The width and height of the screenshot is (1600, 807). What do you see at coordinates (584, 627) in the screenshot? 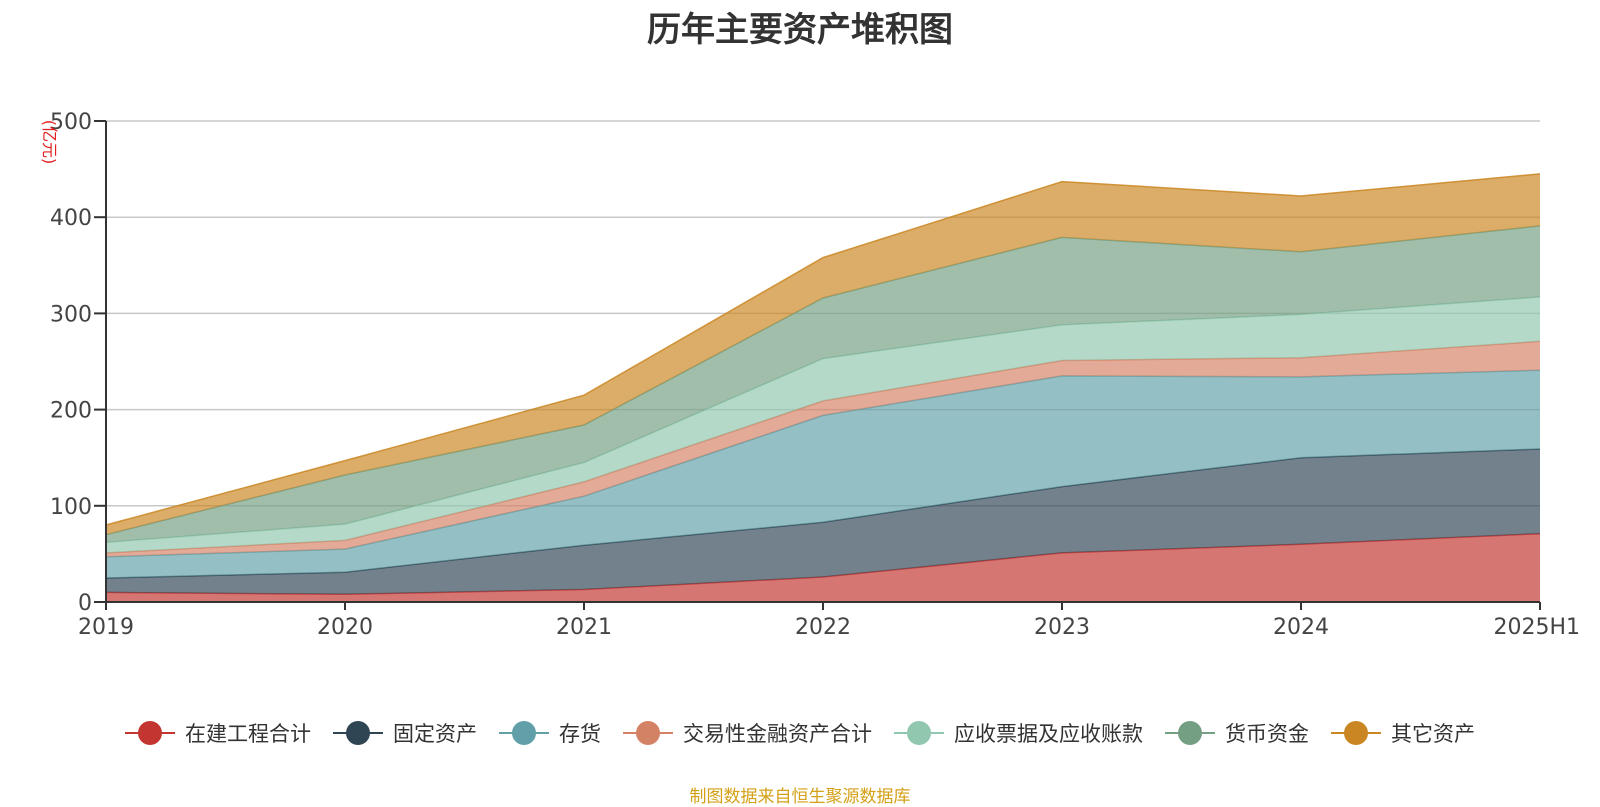
I see `x-tick-label: 2021` at bounding box center [584, 627].